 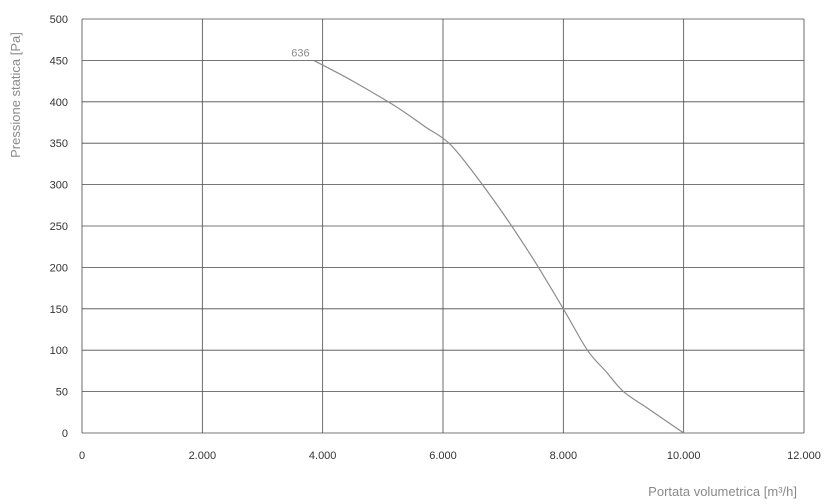 I want to click on x-tick-label: 10.000, so click(x=684, y=456).